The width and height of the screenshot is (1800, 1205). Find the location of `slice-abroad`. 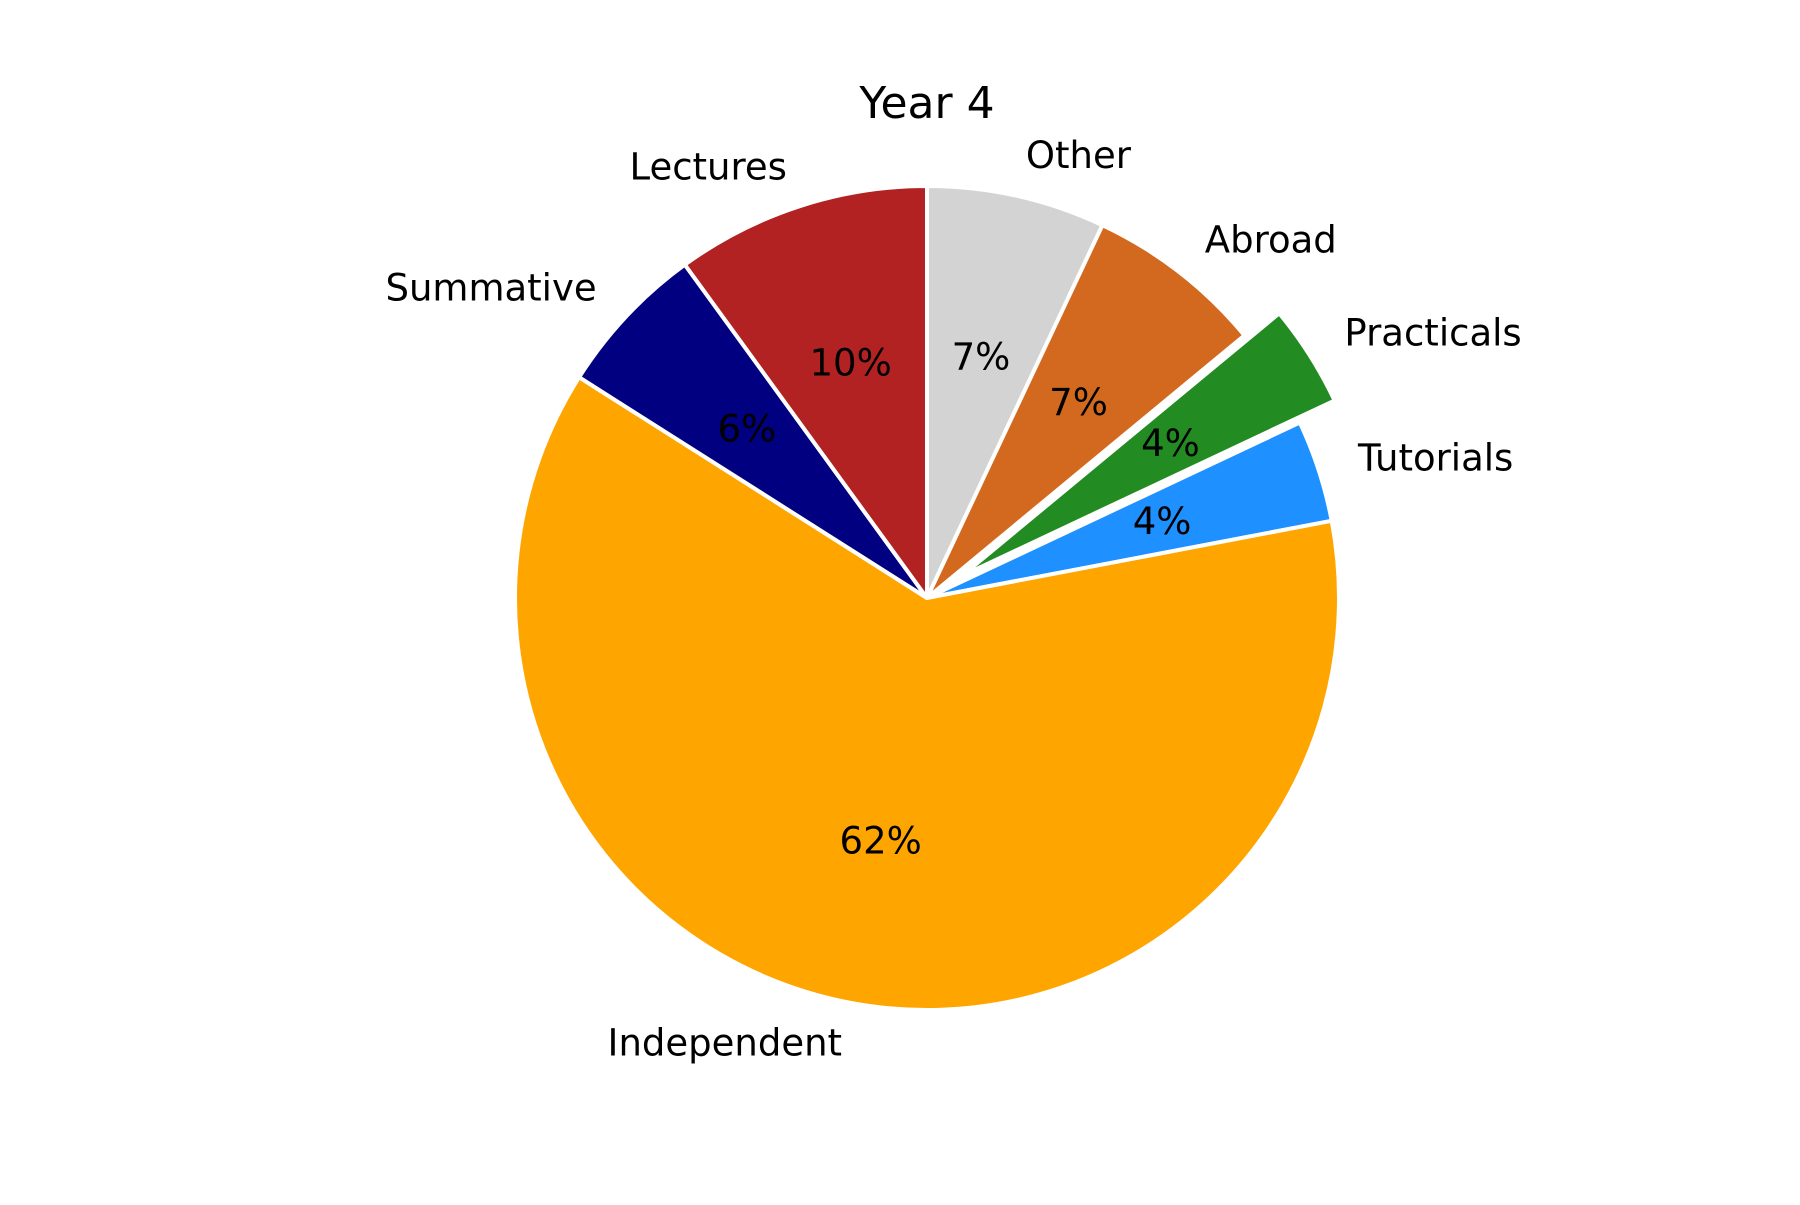

slice-abroad is located at coordinates (1086, 411).